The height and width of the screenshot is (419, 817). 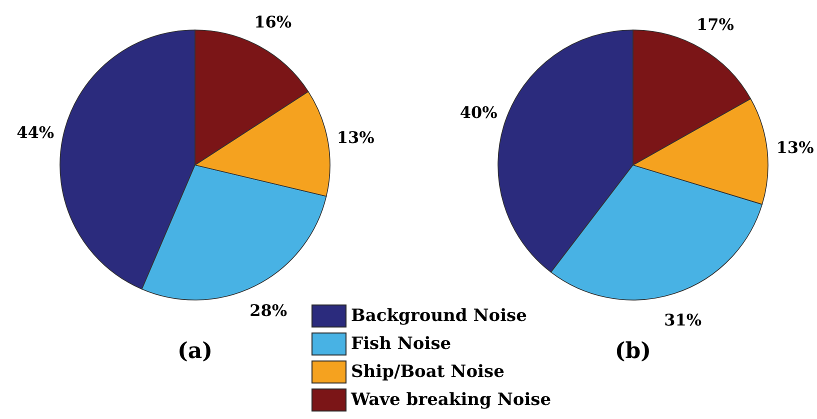 What do you see at coordinates (683, 320) in the screenshot?
I see `data-label: 31%` at bounding box center [683, 320].